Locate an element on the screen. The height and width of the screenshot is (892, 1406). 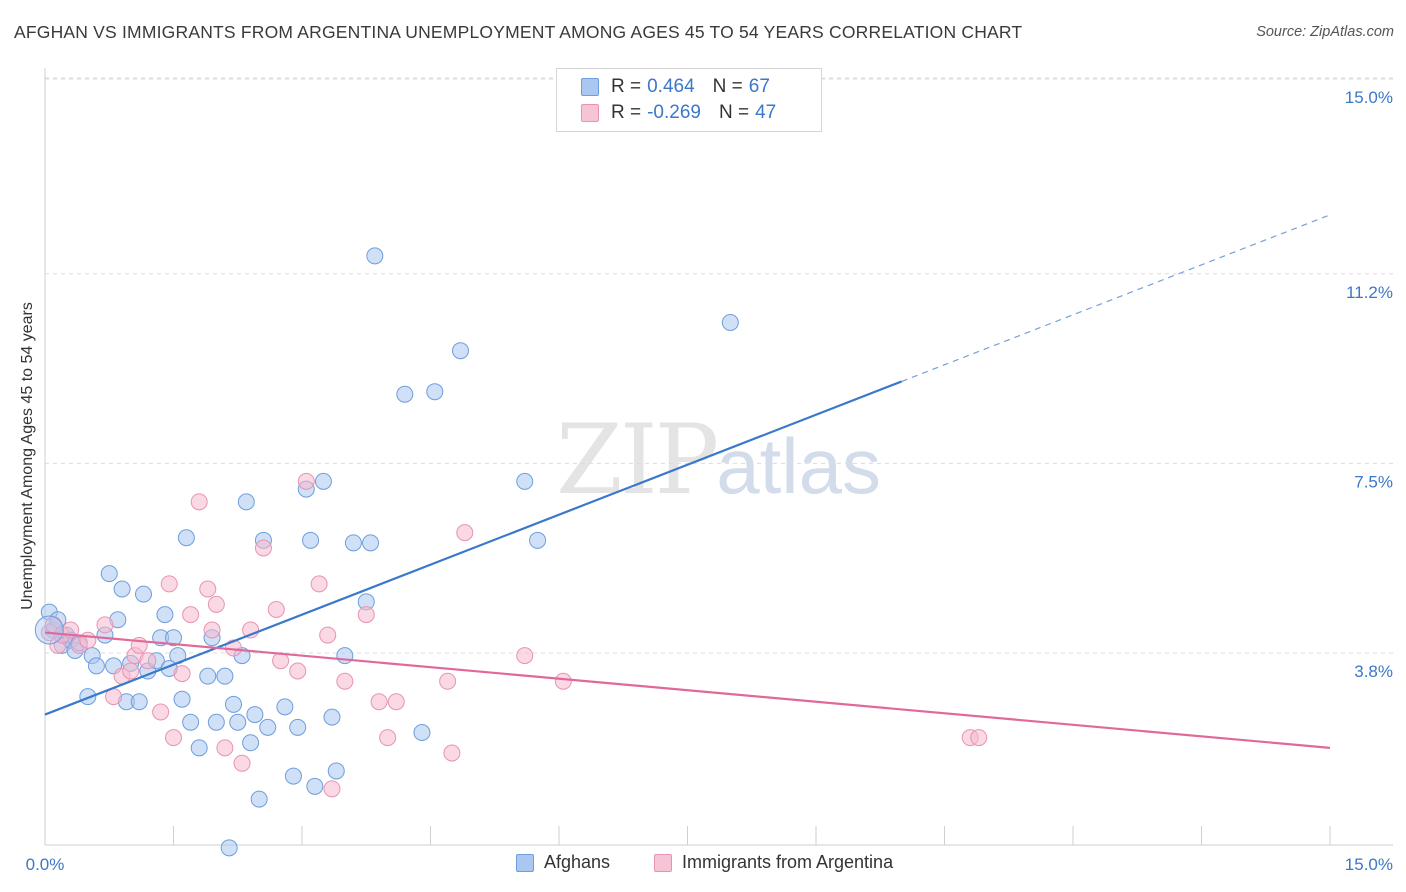
correlation-legend: R = 0.464 N = 67 R = -0.269 N = 47 is located at coordinates (689, 100).